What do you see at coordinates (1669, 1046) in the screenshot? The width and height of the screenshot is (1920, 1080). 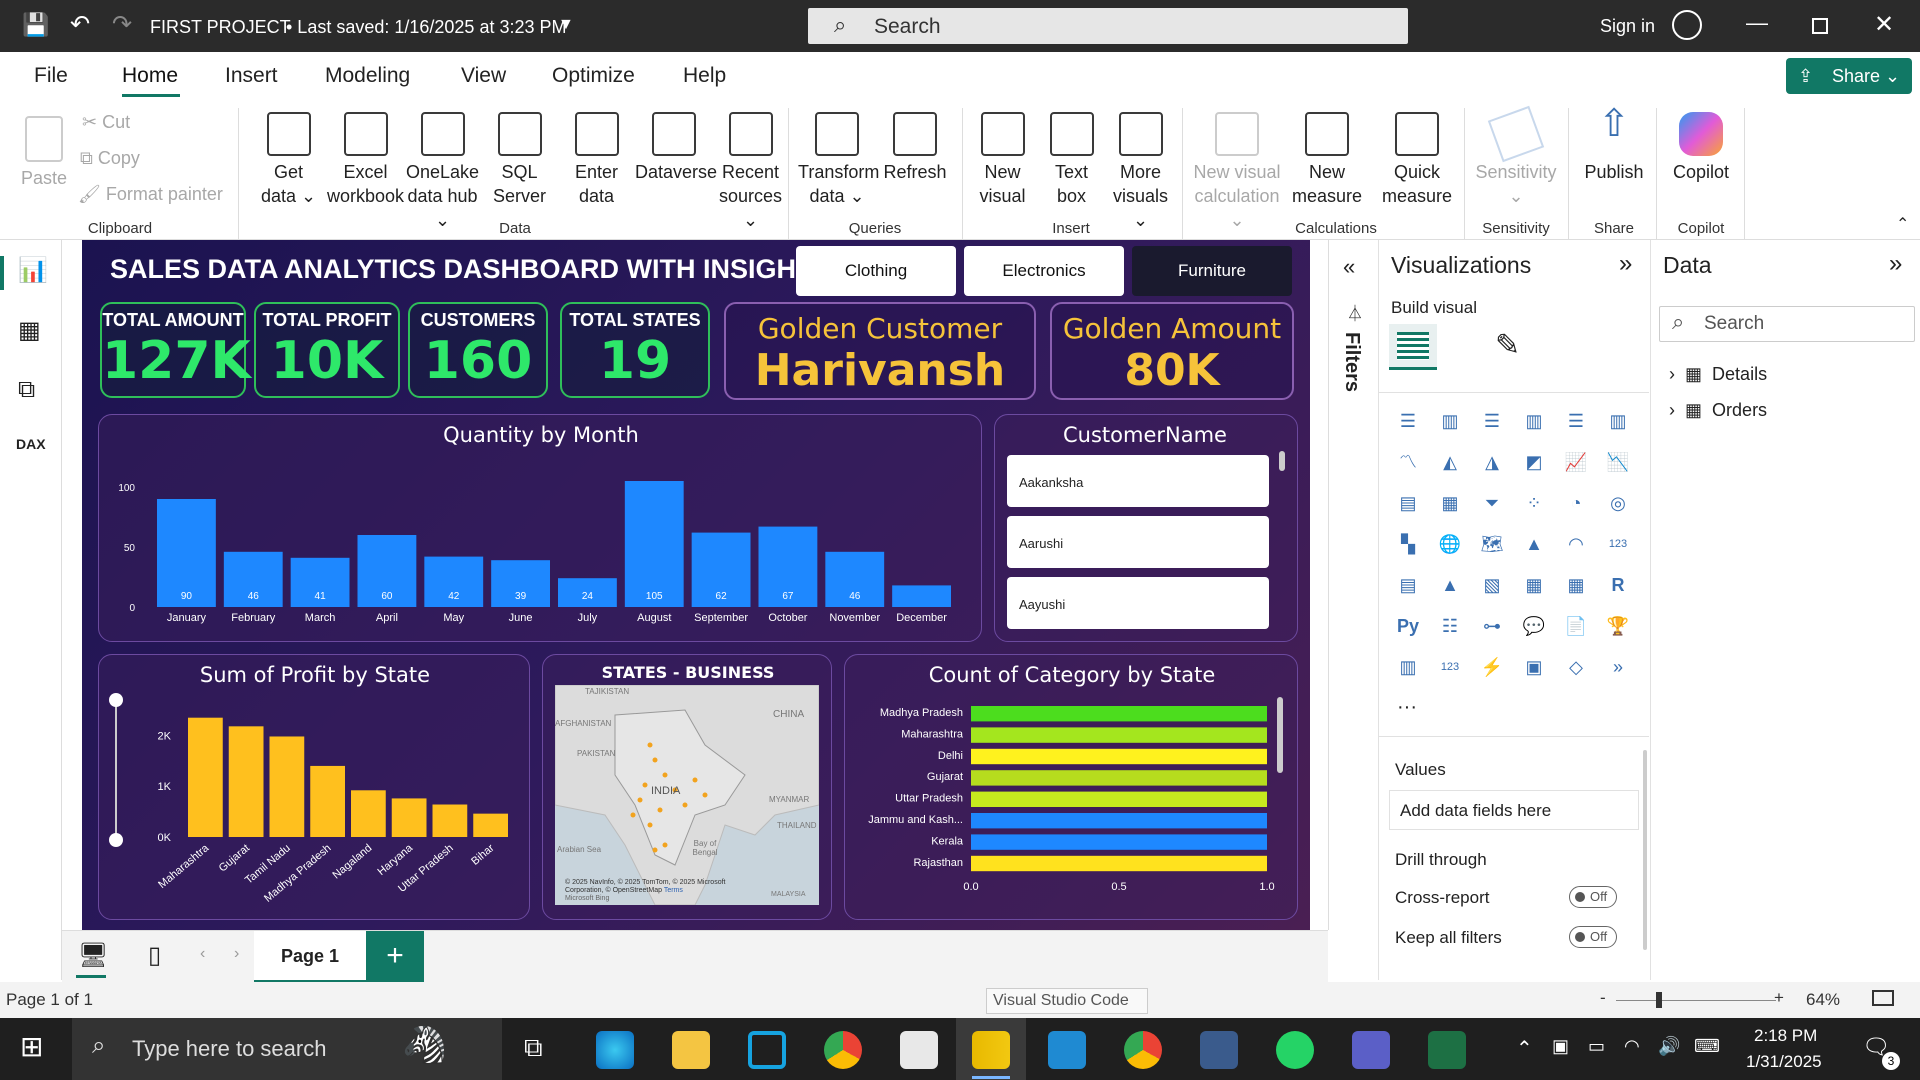 I see `volume-icon: 🔊` at bounding box center [1669, 1046].